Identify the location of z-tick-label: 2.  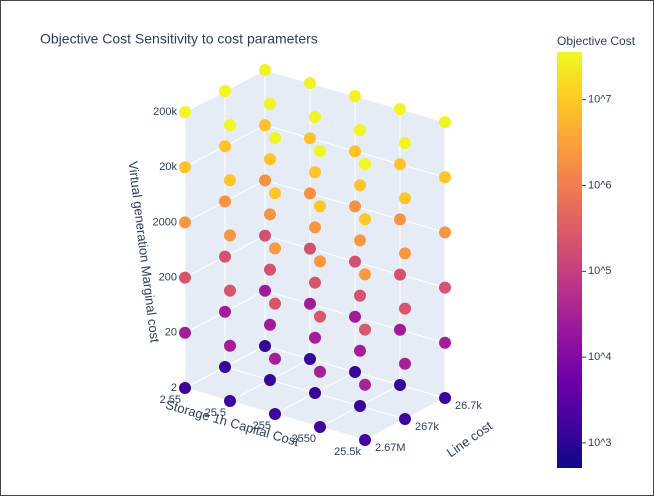
(174, 388).